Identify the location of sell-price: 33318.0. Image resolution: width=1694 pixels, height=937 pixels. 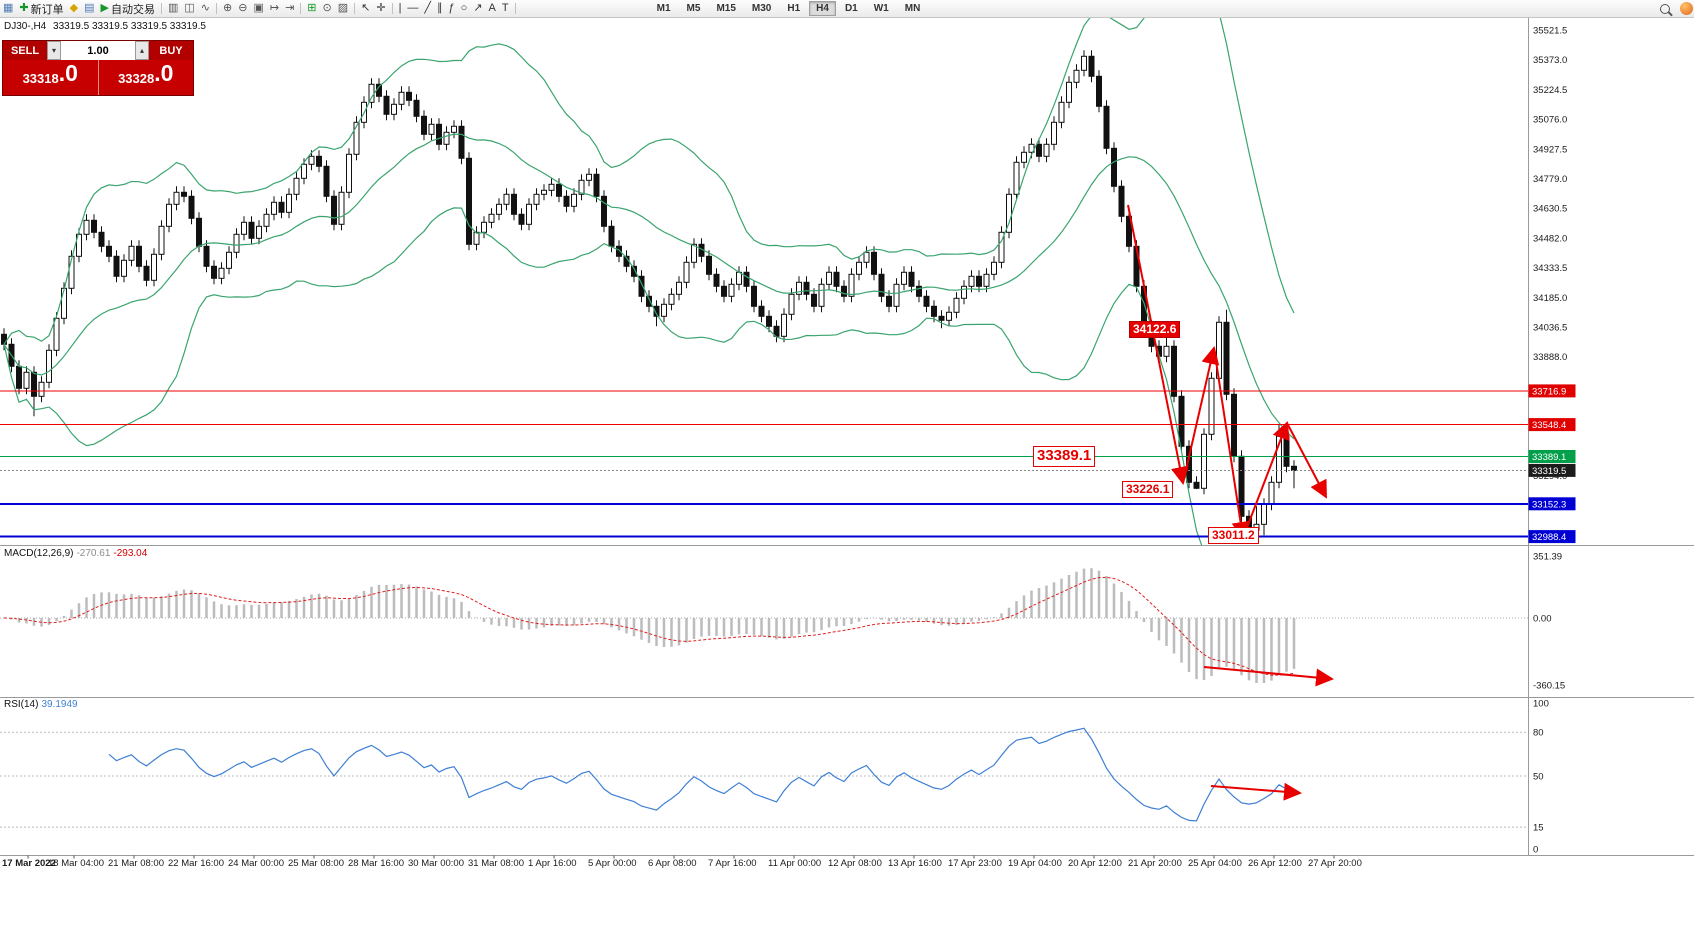
(50, 77).